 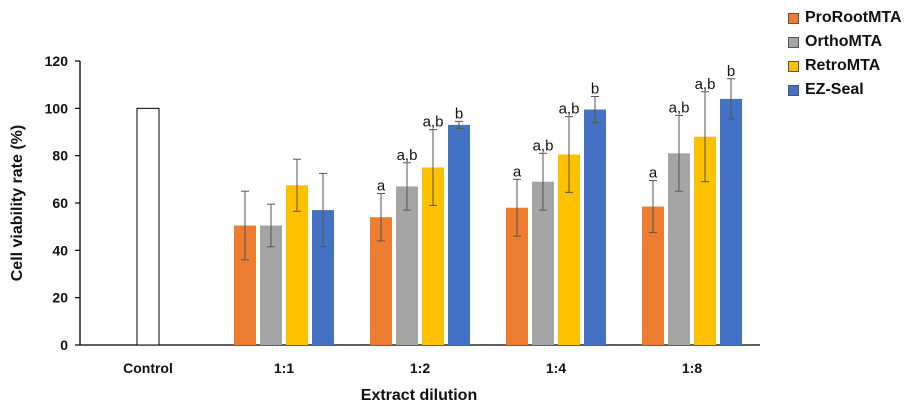 What do you see at coordinates (60, 156) in the screenshot?
I see `y-tick-label-80: 80` at bounding box center [60, 156].